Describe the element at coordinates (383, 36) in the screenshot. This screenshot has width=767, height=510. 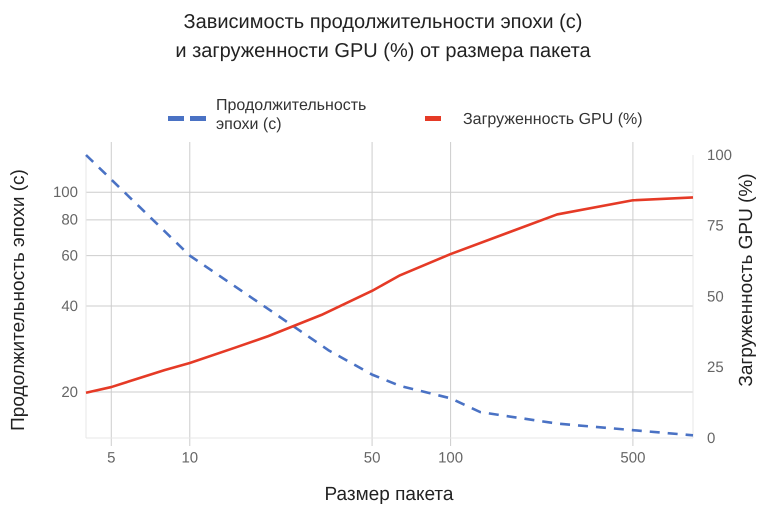
I see `chart-title: Зависимость продолжительности эпохи (с) и загруженности GPU (%) от размера пакета` at that location.